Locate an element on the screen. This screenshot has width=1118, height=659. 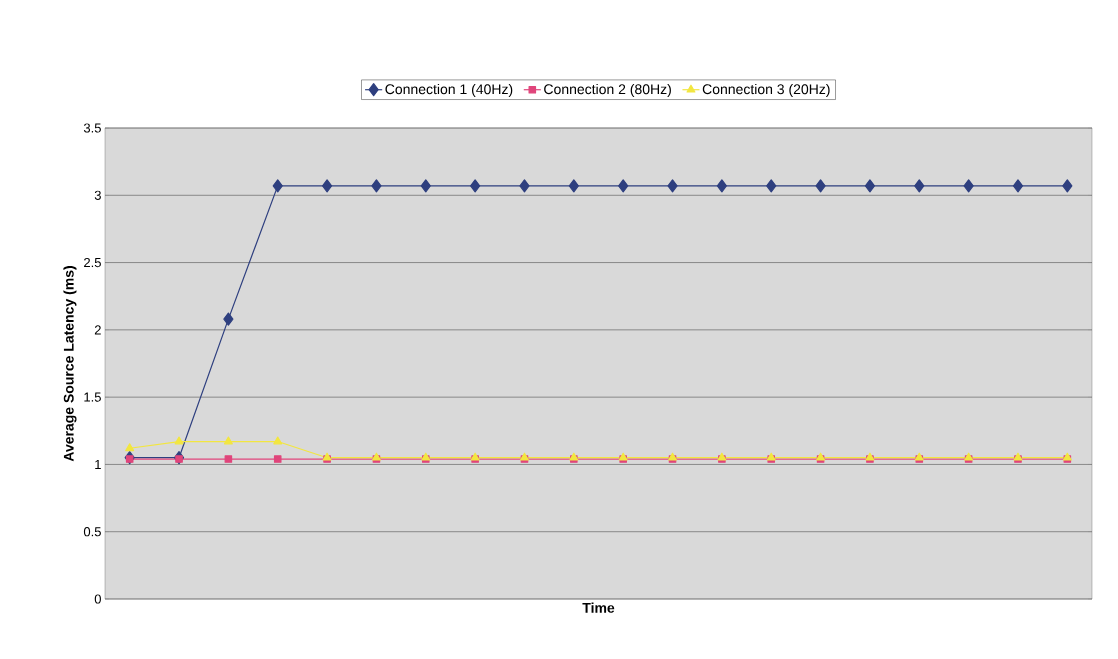
legend-label: Connection 3 (20Hz) is located at coordinates (766, 90).